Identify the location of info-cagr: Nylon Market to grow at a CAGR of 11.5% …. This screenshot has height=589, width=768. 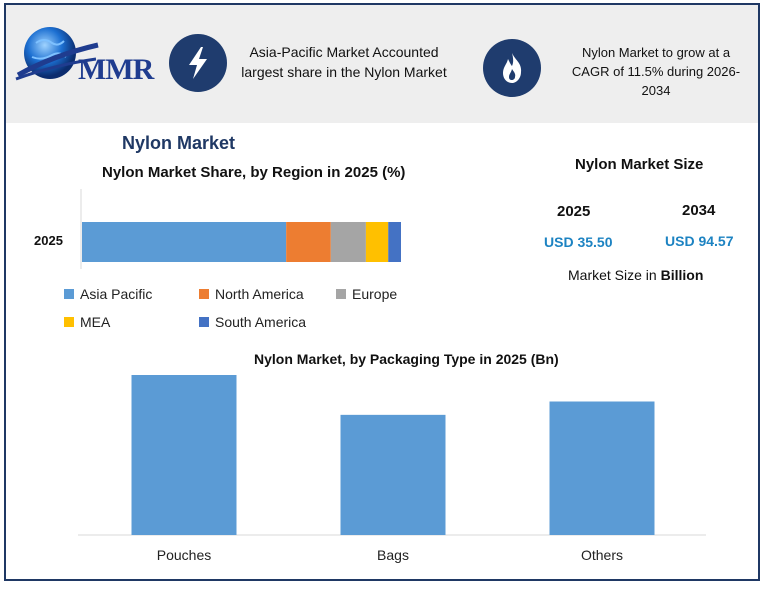
(656, 71).